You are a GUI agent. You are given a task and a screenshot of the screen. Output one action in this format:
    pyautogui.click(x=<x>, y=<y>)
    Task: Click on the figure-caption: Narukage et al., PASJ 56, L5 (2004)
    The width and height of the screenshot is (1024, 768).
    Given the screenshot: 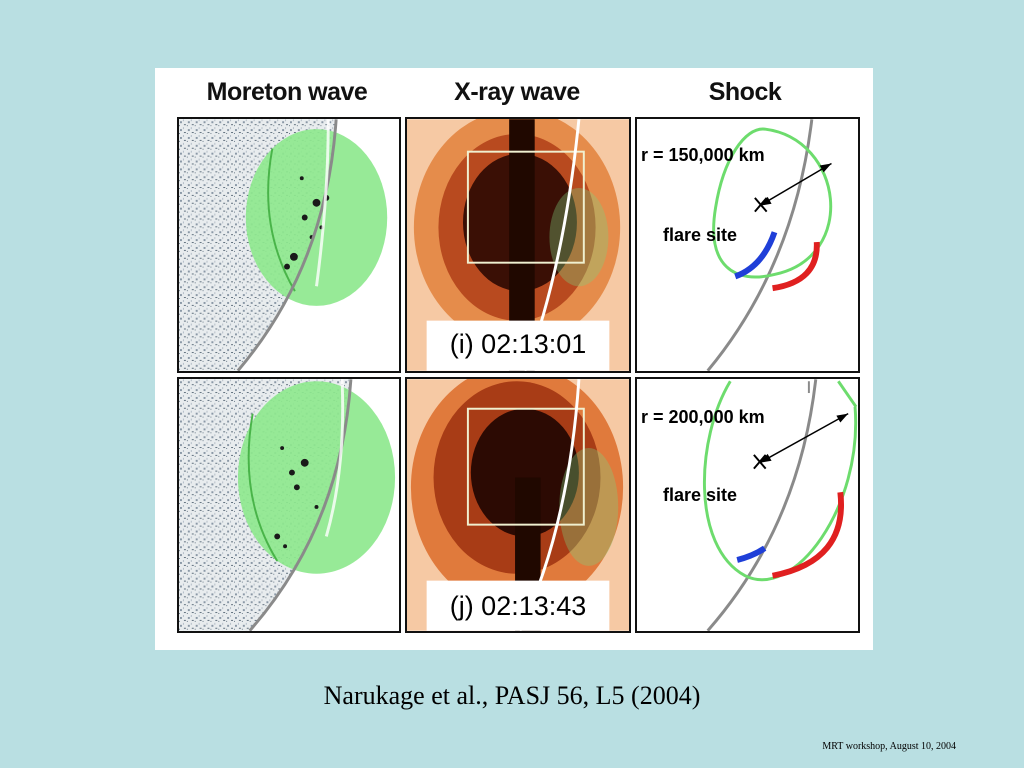 What is the action you would take?
    pyautogui.click(x=512, y=695)
    